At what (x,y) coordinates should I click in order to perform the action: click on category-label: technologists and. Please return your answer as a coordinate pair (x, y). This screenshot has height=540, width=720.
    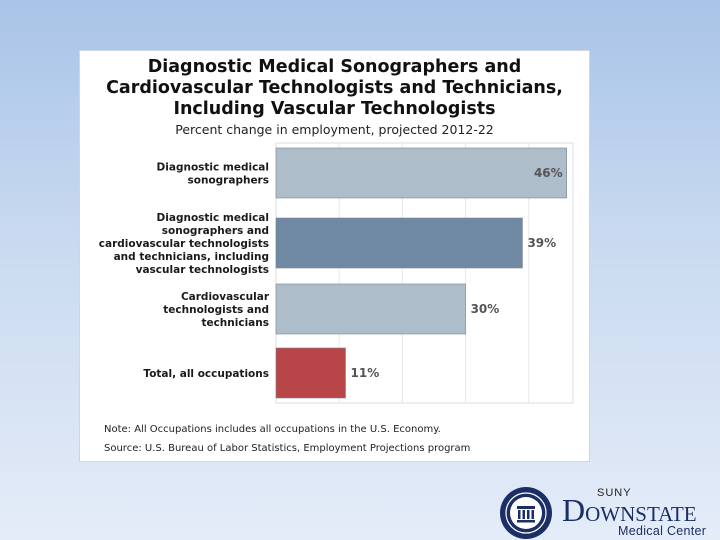
    Looking at the image, I should click on (216, 310).